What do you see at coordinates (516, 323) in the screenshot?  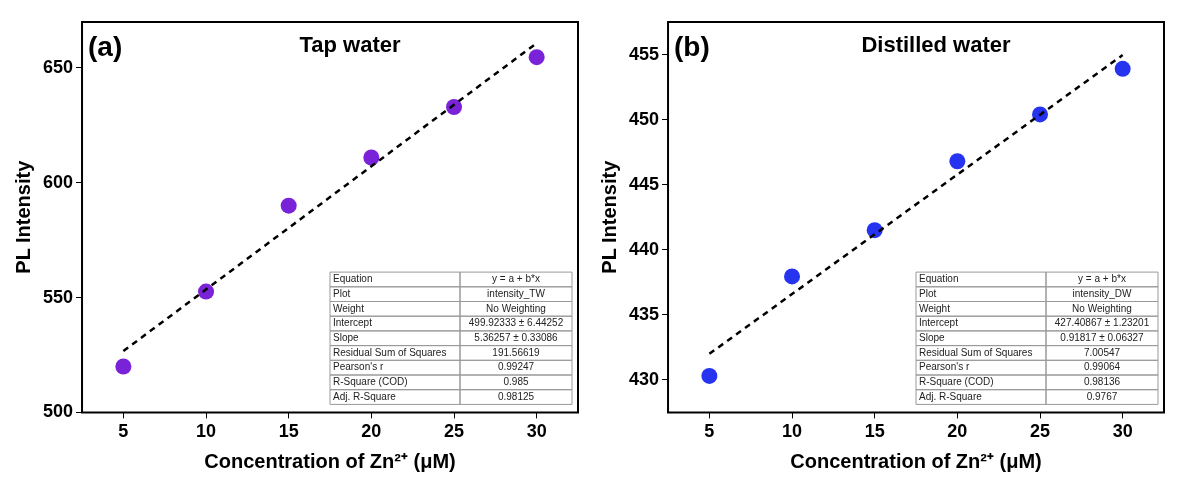 I see `annotation: 499.92333 ± 6.44252` at bounding box center [516, 323].